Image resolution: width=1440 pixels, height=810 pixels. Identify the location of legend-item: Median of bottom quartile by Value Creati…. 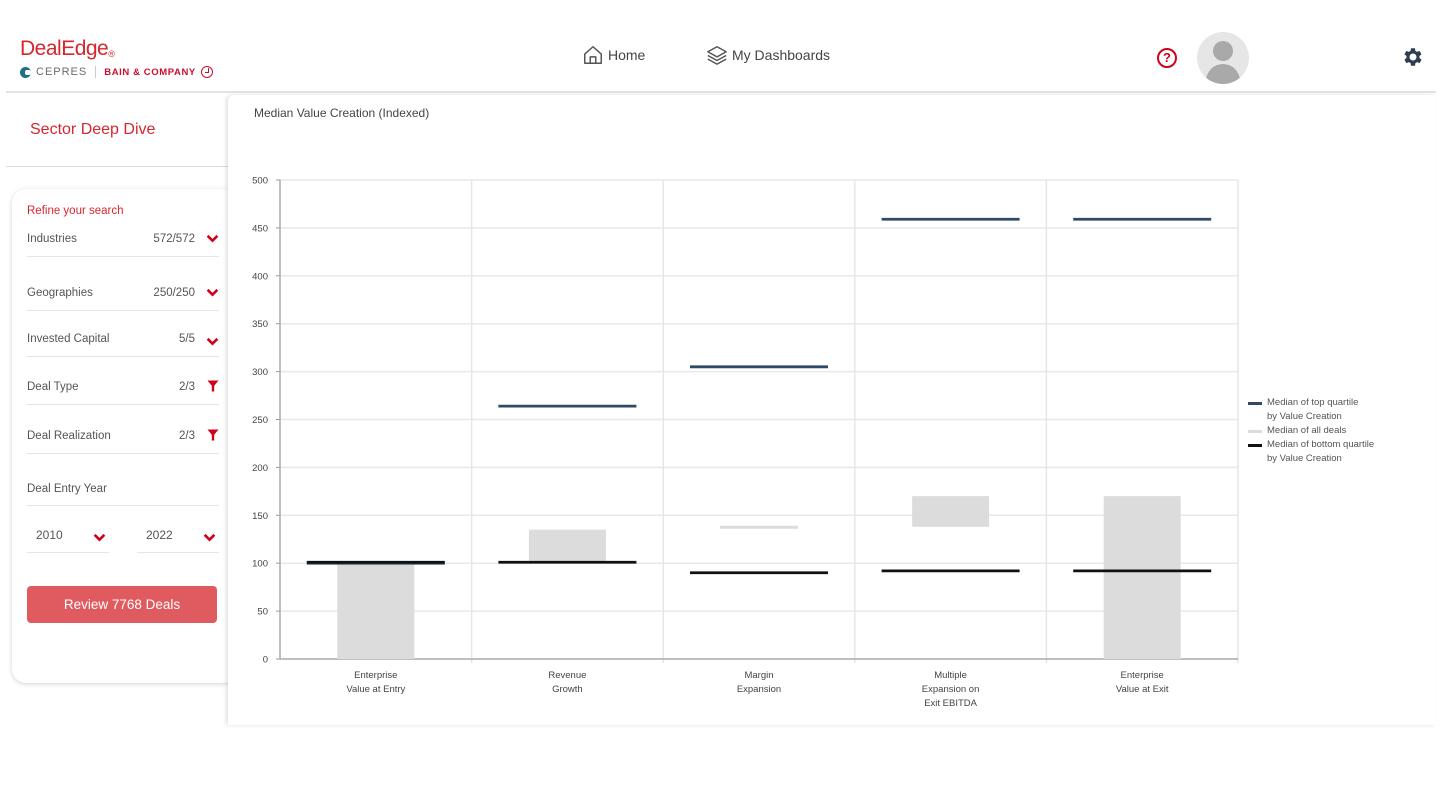
(1311, 452).